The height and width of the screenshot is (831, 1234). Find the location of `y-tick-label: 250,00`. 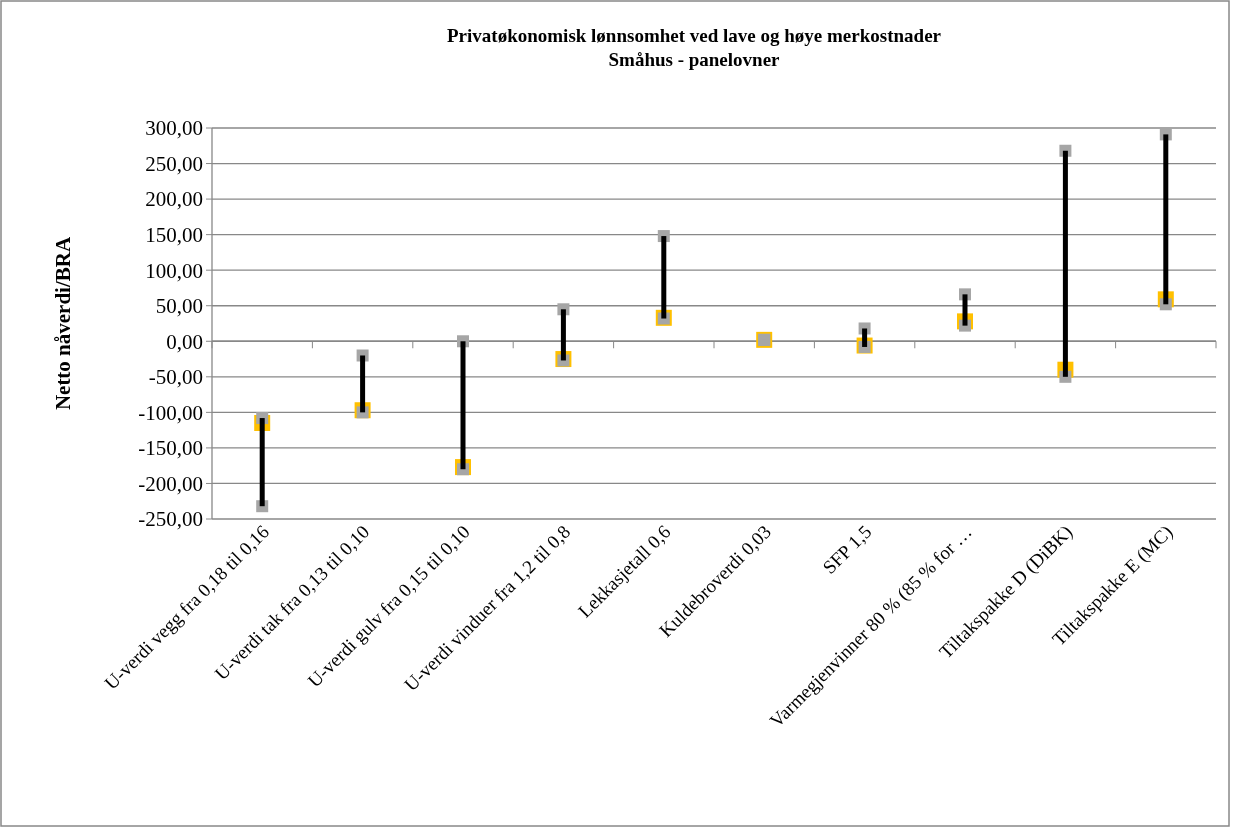

y-tick-label: 250,00 is located at coordinates (174, 163).